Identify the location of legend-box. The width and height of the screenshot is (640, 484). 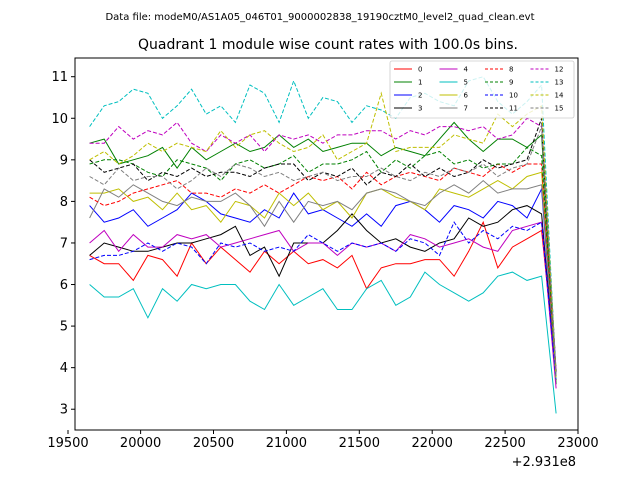
(482, 89).